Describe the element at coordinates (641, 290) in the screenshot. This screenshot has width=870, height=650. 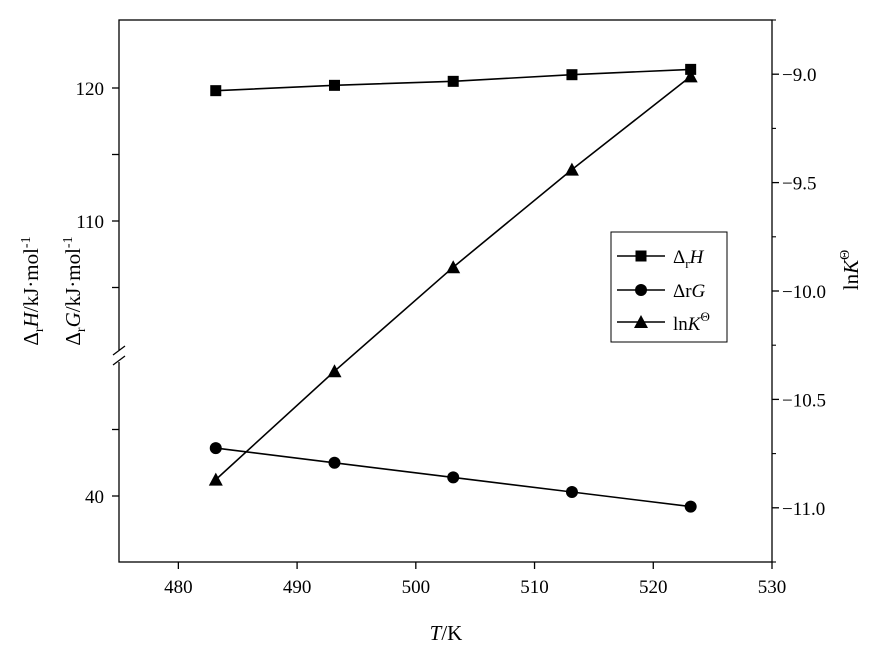
I see `legend-marker-dg` at that location.